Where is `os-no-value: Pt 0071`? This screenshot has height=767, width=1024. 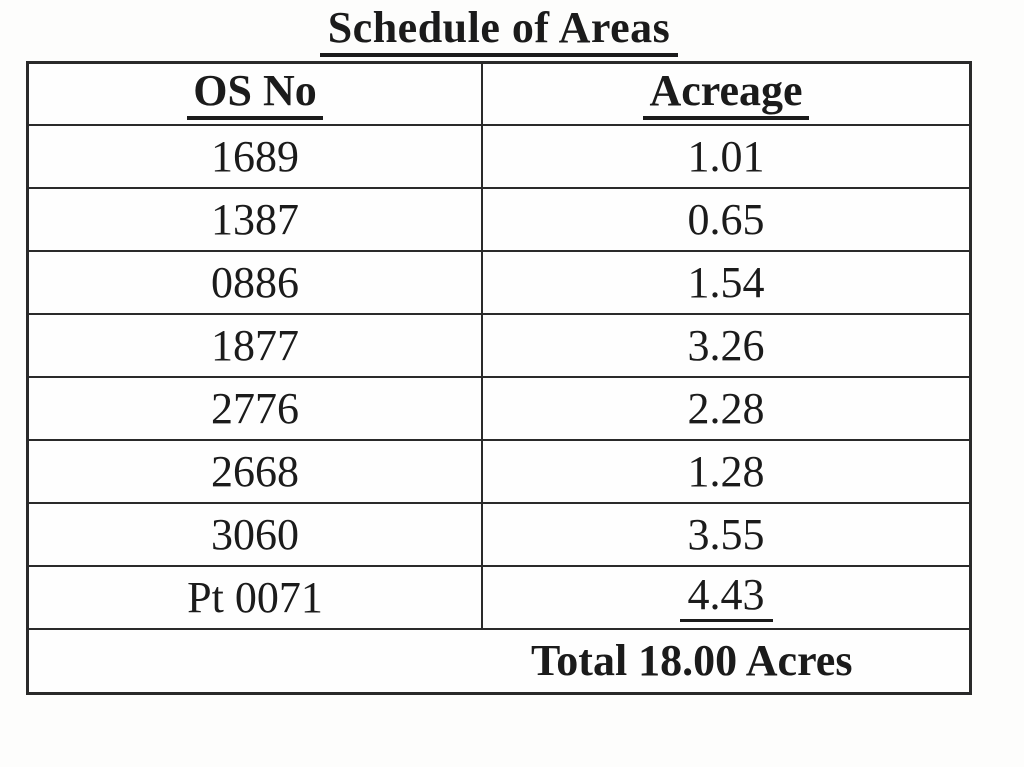 os-no-value: Pt 0071 is located at coordinates (255, 597).